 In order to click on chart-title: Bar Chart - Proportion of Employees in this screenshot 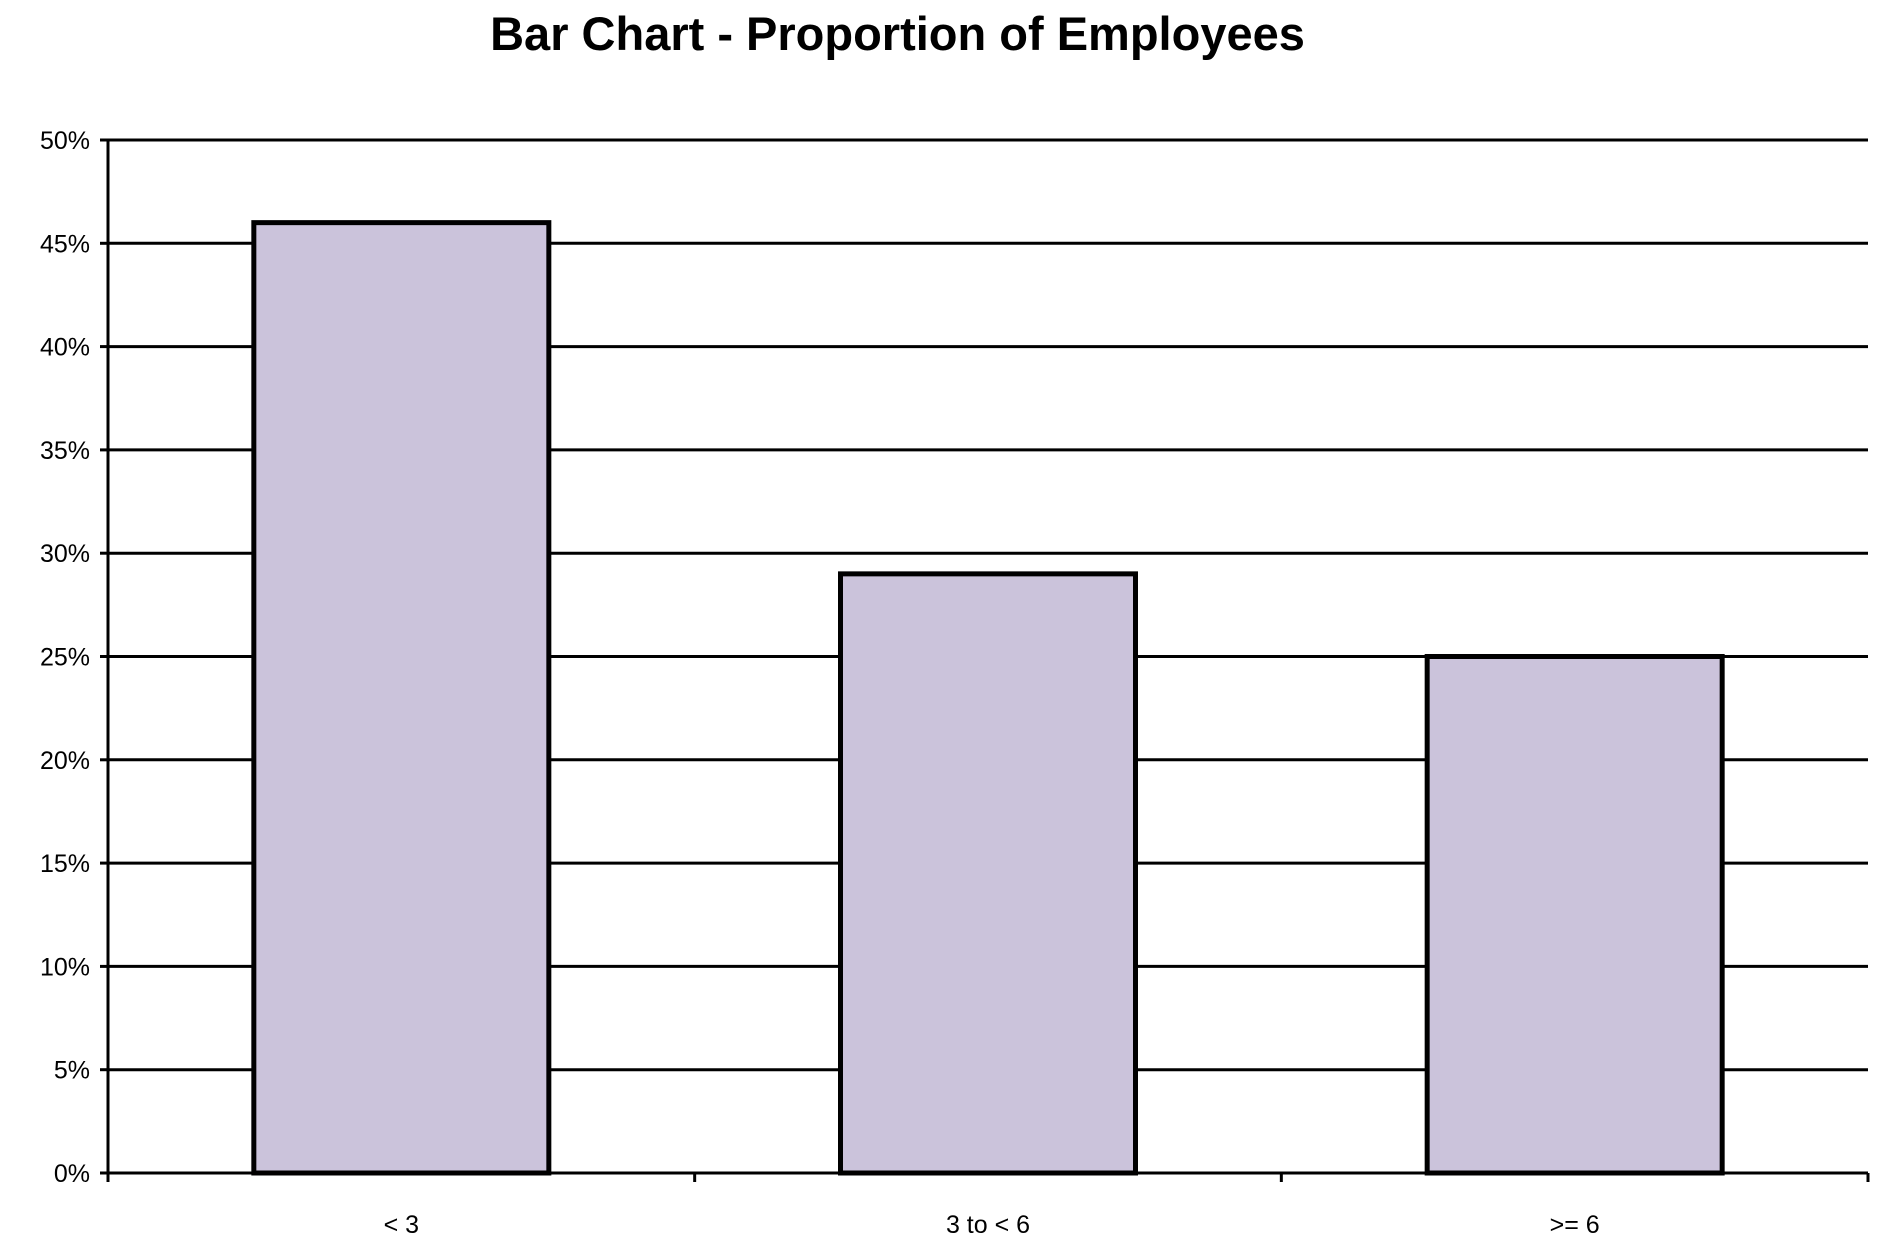, I will do `click(897, 33)`.